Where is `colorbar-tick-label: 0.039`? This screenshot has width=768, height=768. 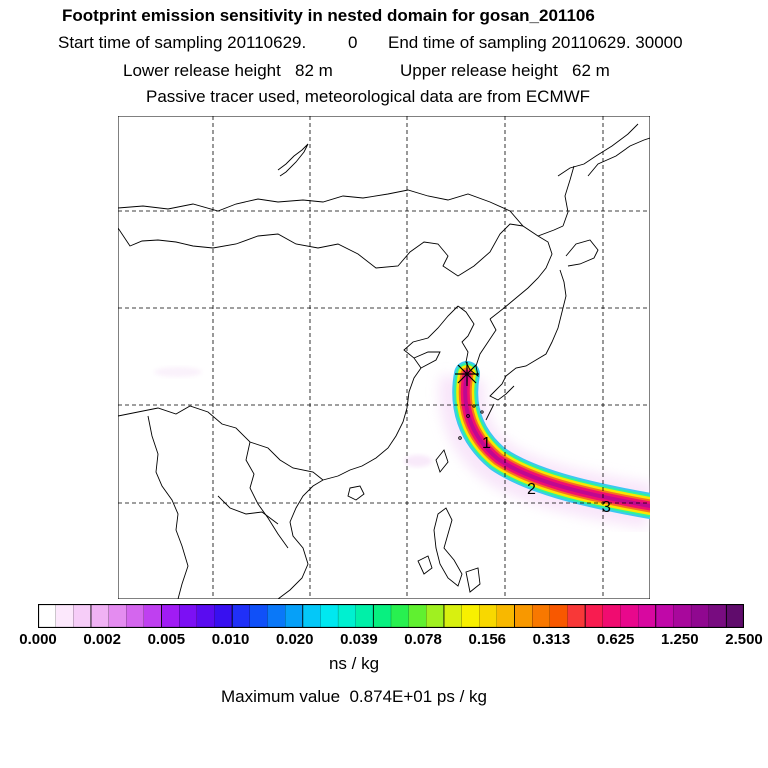 colorbar-tick-label: 0.039 is located at coordinates (359, 639).